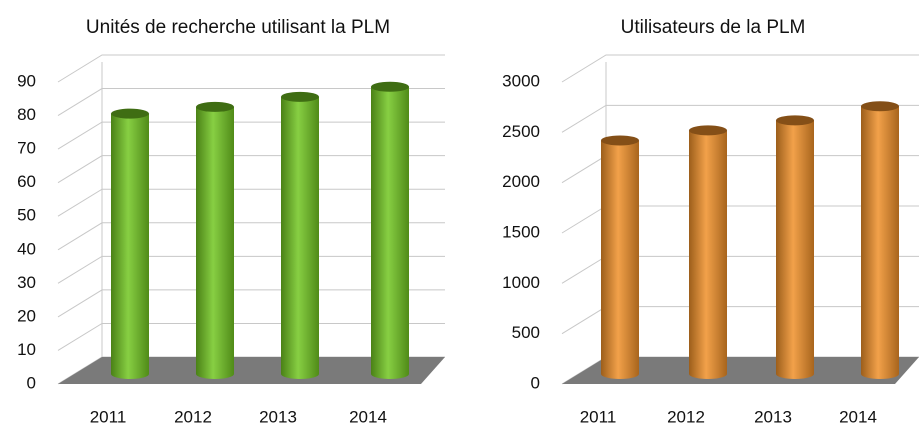 The height and width of the screenshot is (426, 919). Describe the element at coordinates (26, 215) in the screenshot. I see `y-tick-label: 50` at that location.